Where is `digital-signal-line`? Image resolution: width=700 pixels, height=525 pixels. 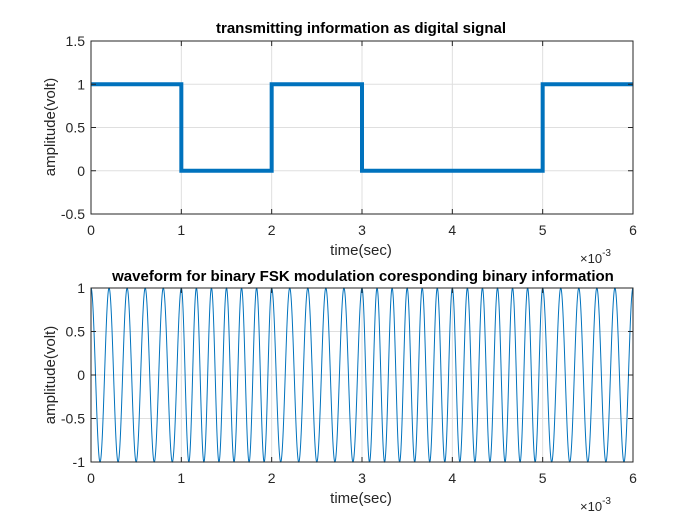
digital-signal-line is located at coordinates (362, 127).